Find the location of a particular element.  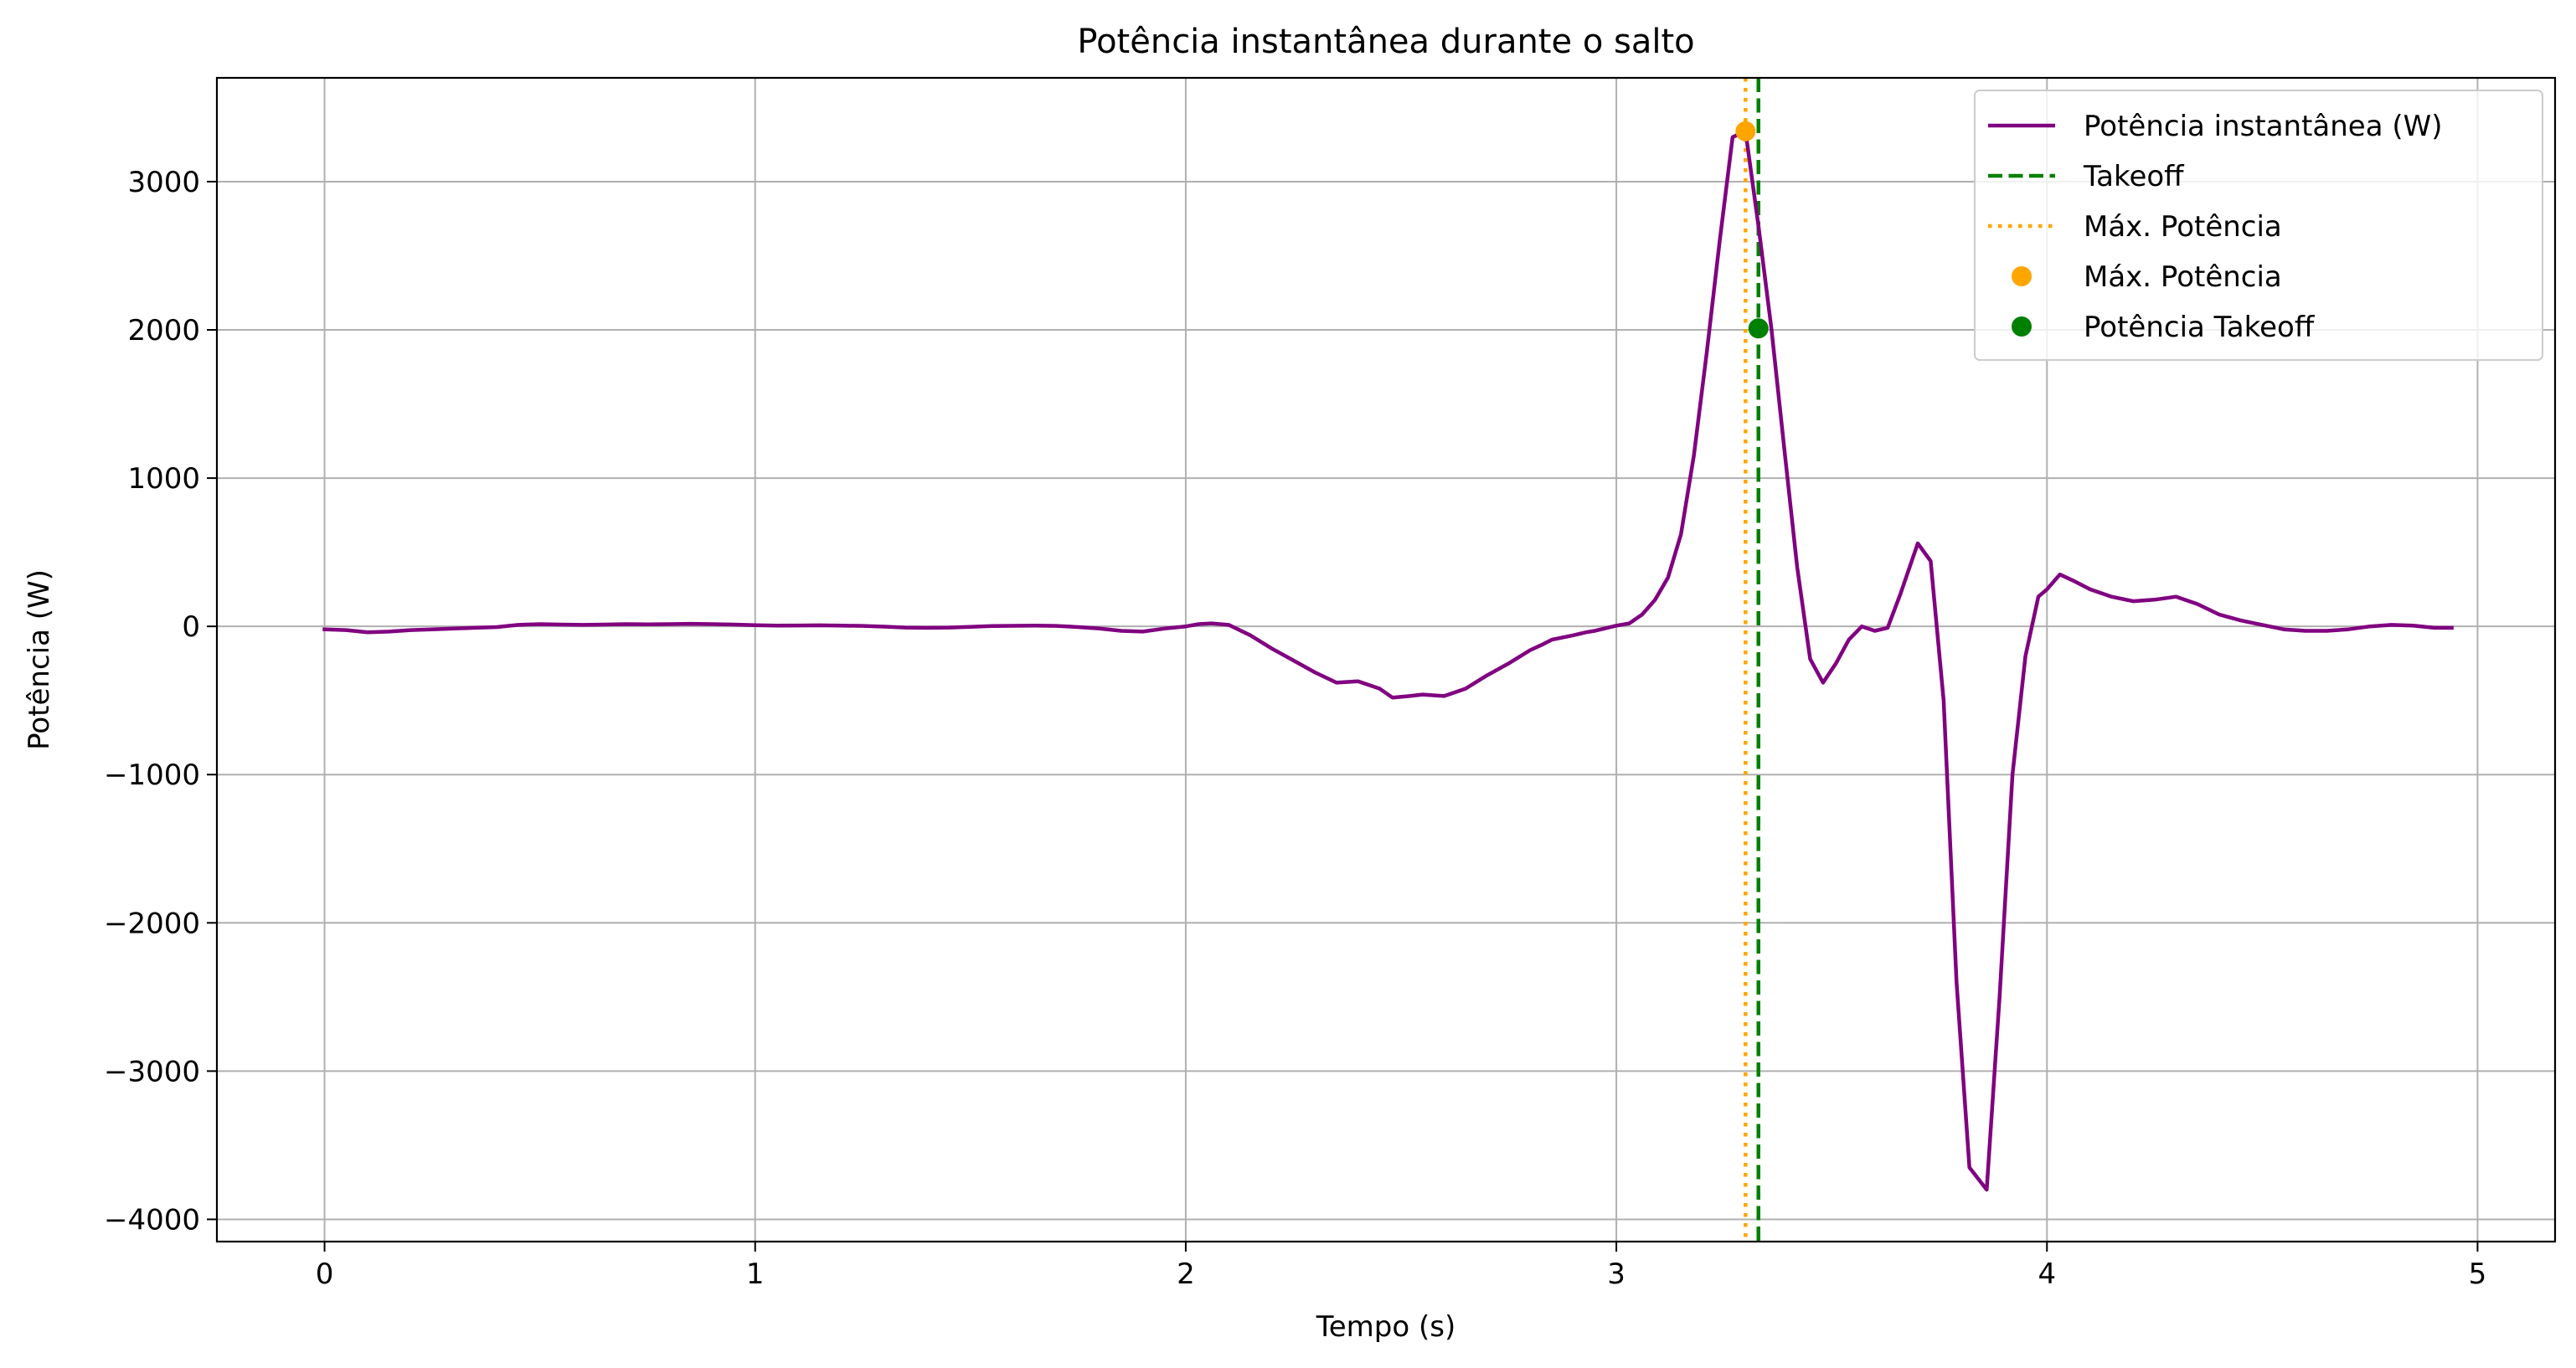

x-tick-label: 3 is located at coordinates (1616, 1274).